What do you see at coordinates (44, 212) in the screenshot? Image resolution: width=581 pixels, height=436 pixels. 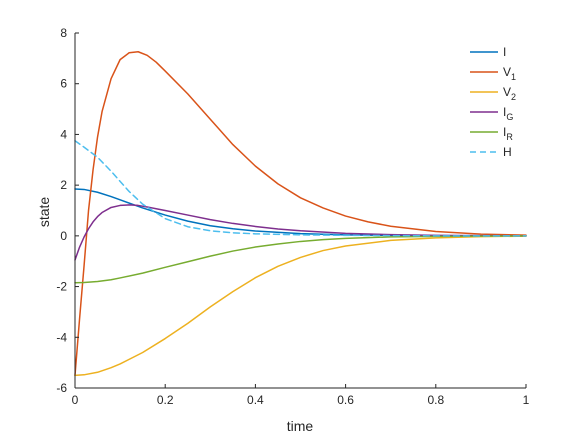 I see `y-axis-title: state` at bounding box center [44, 212].